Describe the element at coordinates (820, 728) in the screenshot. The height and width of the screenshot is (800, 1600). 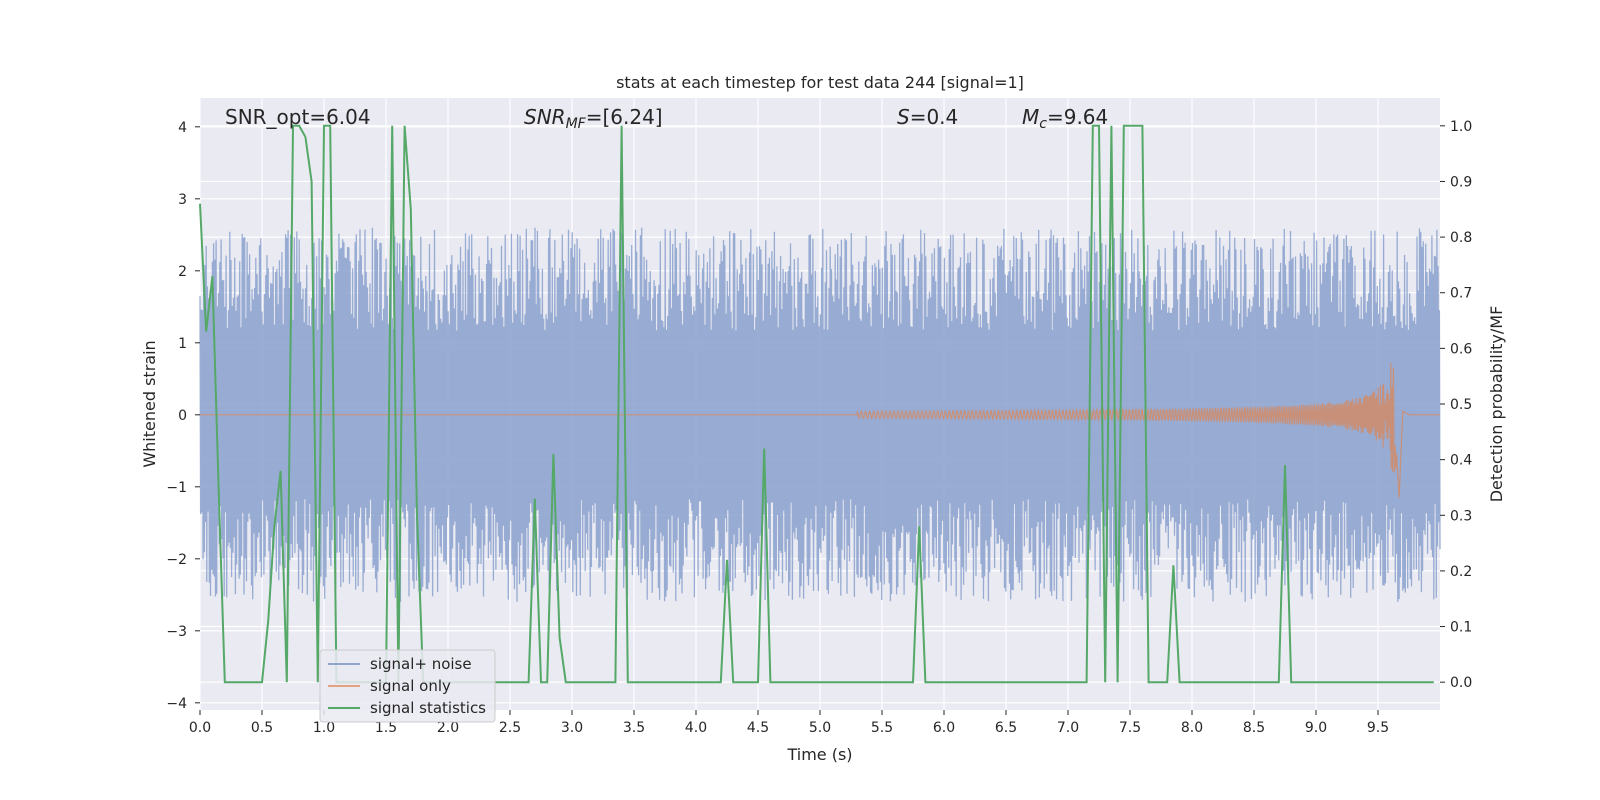
I see `x-tick-label: 5.0` at that location.